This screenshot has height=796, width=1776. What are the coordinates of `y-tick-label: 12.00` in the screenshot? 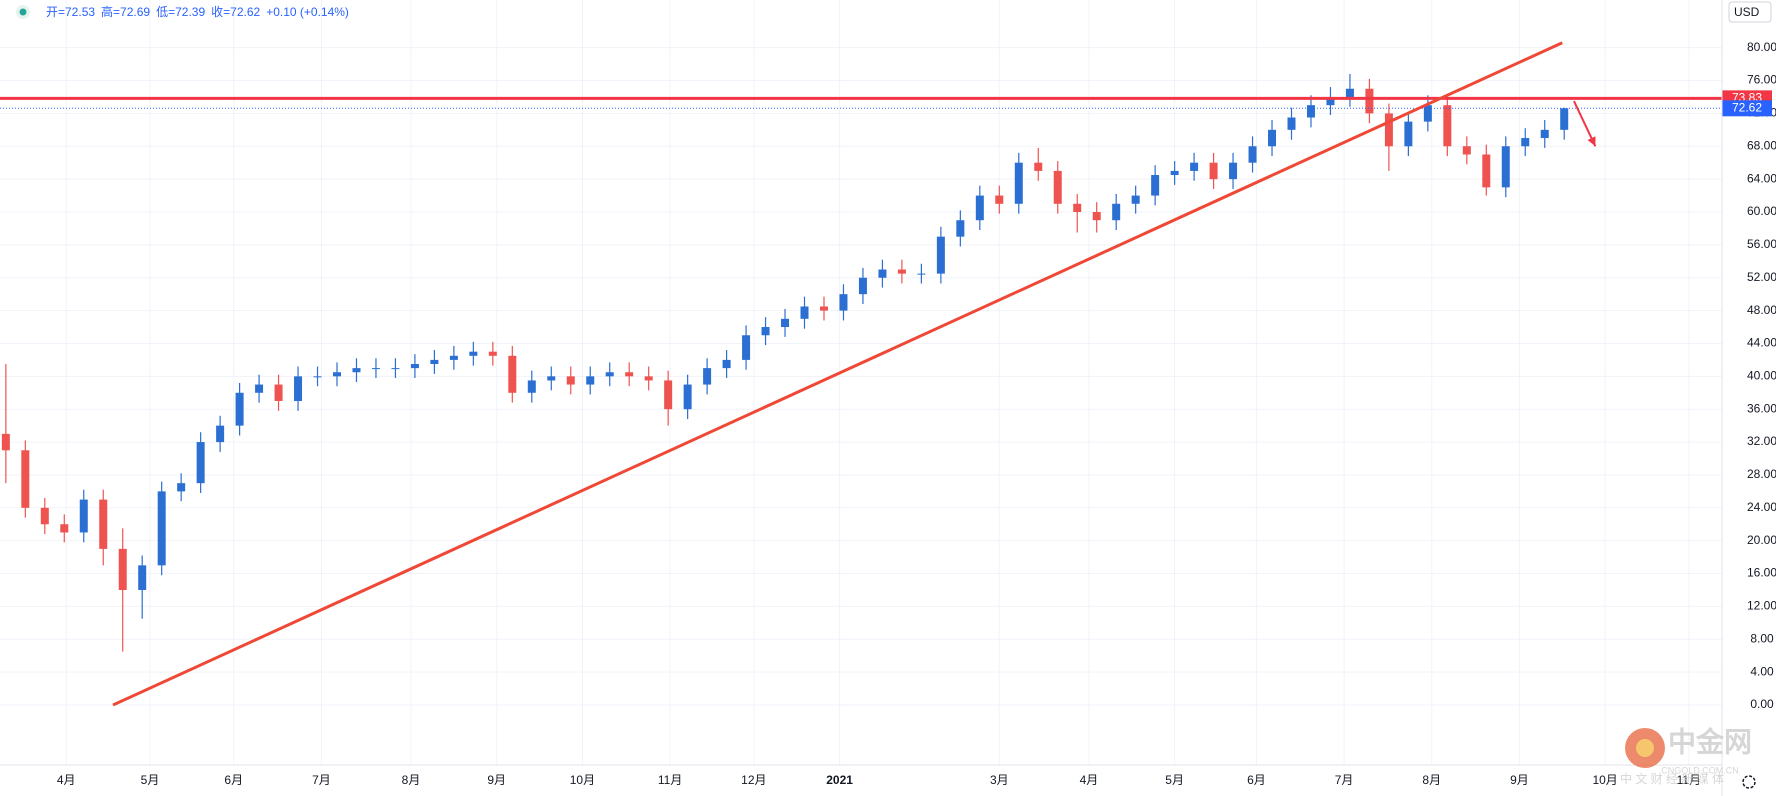 It's located at (1761, 606).